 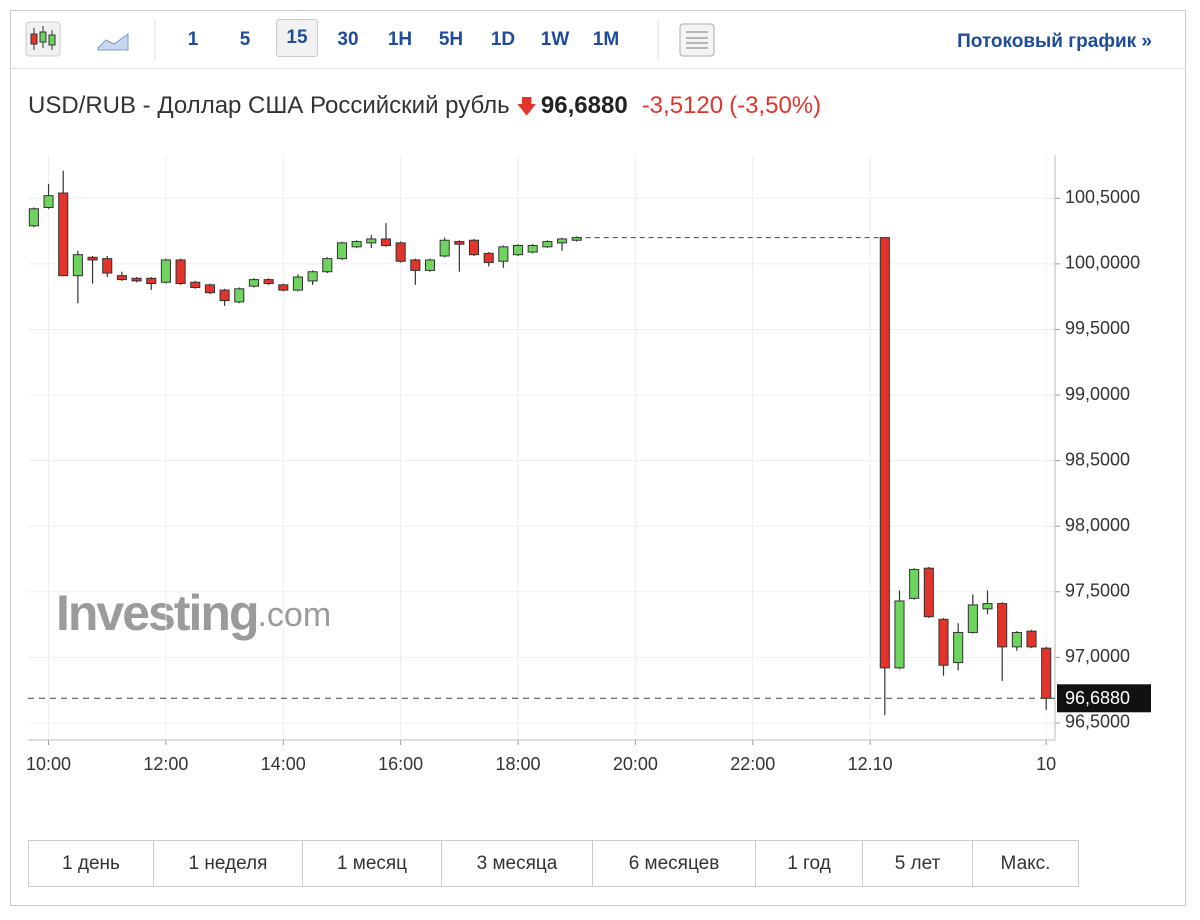 I want to click on toolbar-icons, so click(x=370, y=40).